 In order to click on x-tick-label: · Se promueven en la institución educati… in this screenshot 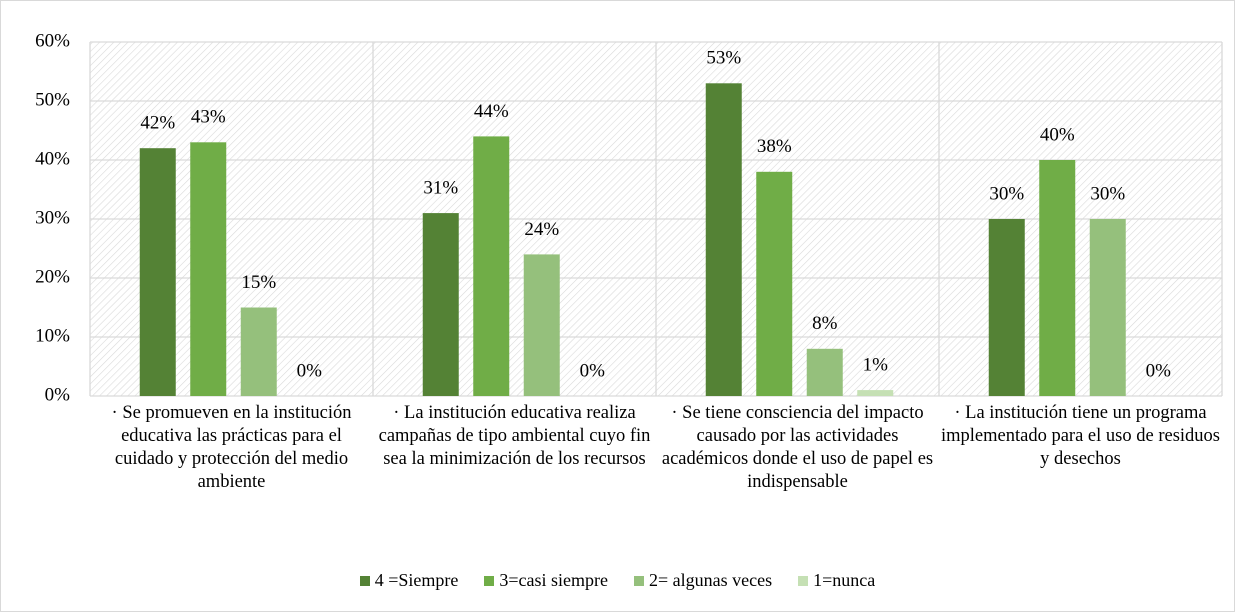, I will do `click(231, 447)`.